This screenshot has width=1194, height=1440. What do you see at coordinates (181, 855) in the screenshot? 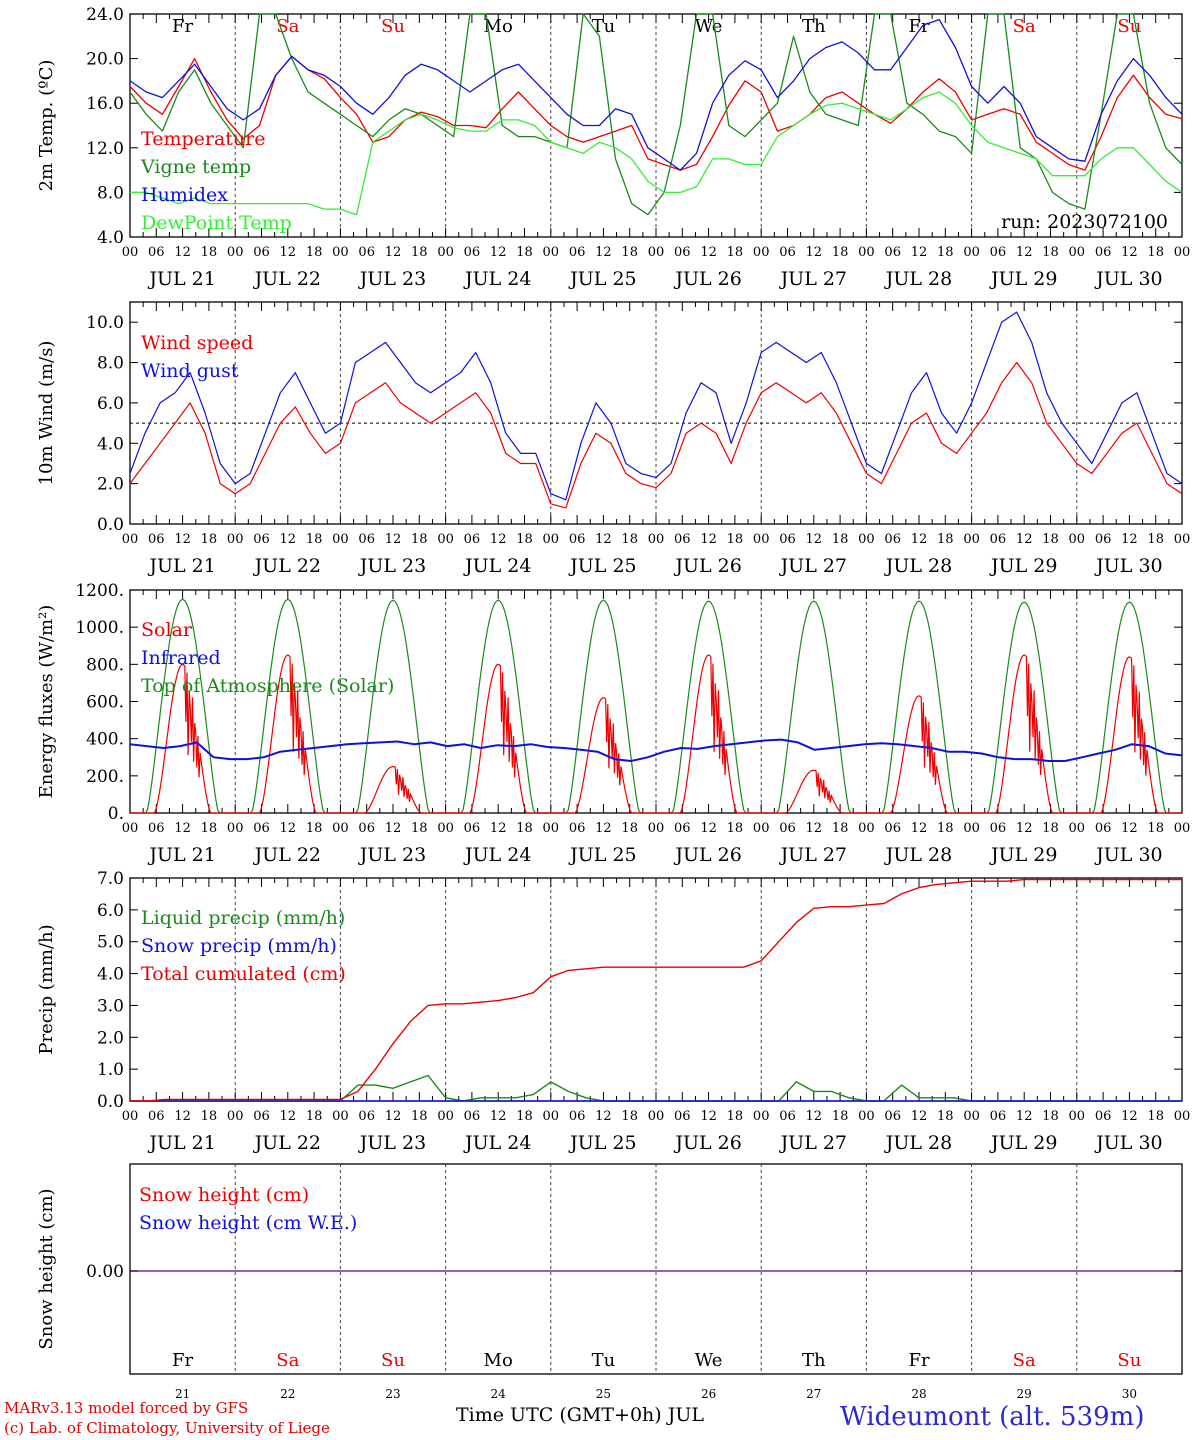
I see `date-label: JUL 21` at bounding box center [181, 855].